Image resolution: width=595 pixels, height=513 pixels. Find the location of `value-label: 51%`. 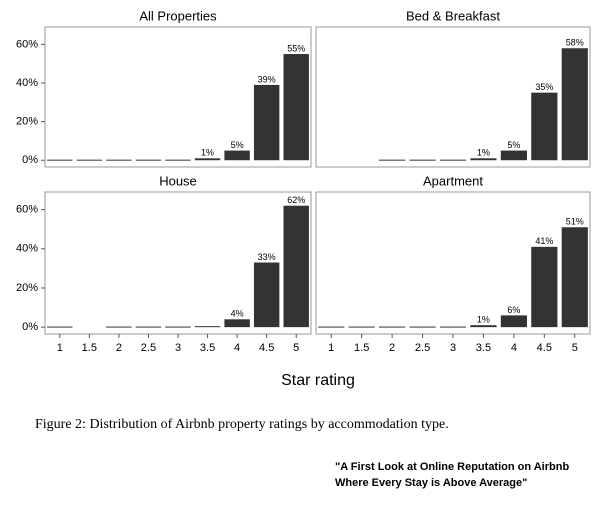

value-label: 51% is located at coordinates (575, 222).